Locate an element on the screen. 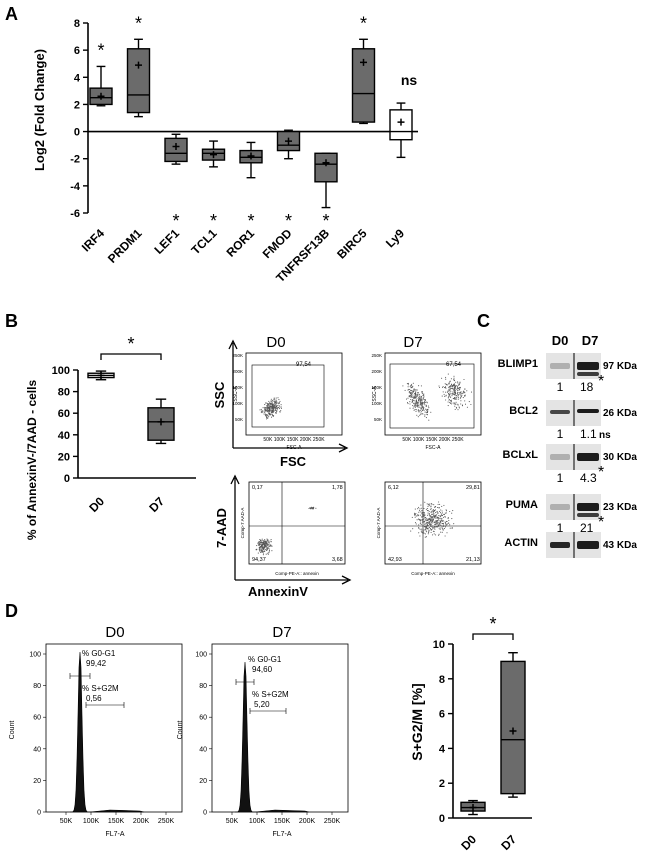 Image resolution: width=650 pixels, height=865 pixels. histogram-d7-ytick-label: 0 is located at coordinates (205, 813).